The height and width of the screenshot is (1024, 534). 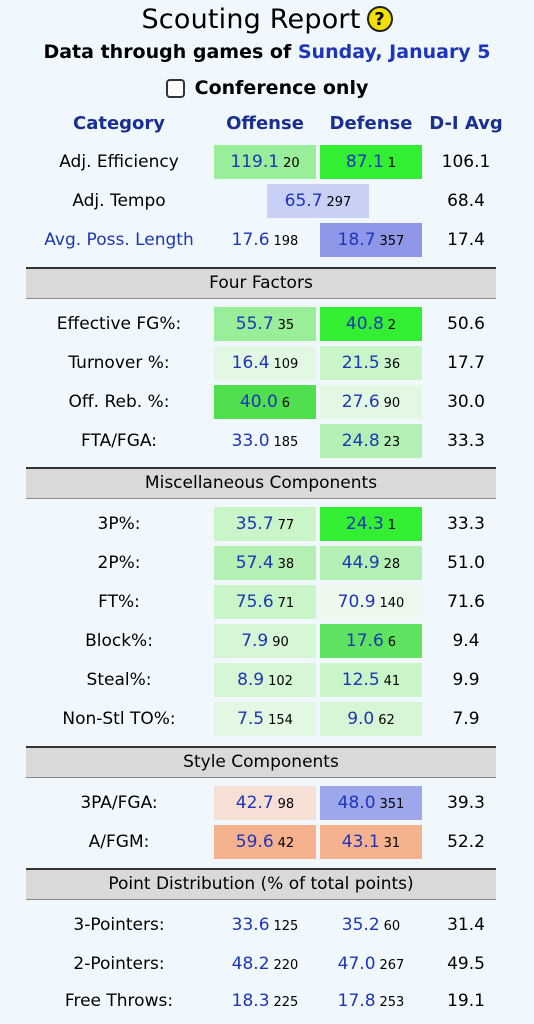 I want to click on conference-only-checkbox, so click(x=175, y=88).